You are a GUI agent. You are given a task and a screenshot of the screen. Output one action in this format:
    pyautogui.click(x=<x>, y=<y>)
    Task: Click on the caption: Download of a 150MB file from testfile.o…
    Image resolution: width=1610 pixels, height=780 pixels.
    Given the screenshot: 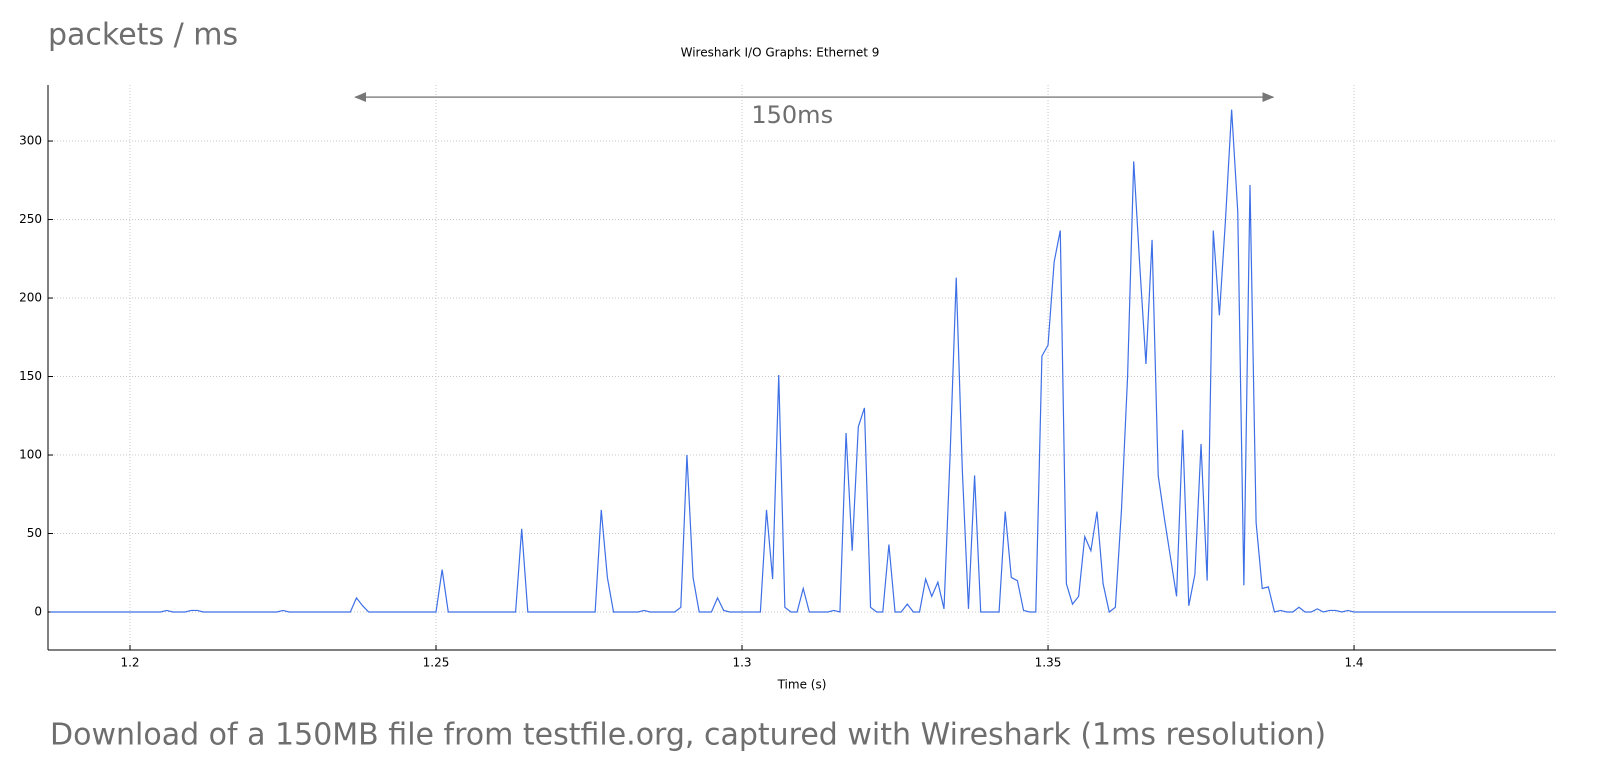 What is the action you would take?
    pyautogui.click(x=688, y=735)
    